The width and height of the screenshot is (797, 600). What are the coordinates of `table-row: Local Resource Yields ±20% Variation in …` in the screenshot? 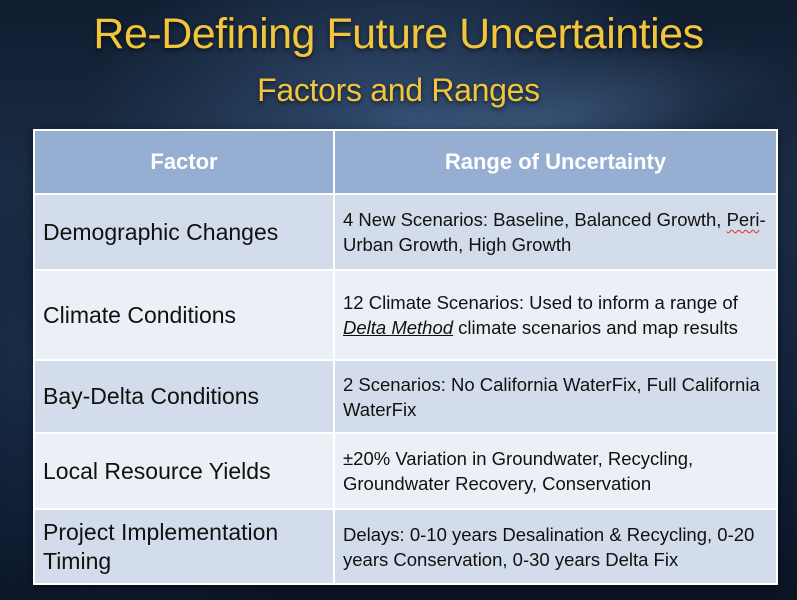 It's located at (405, 471).